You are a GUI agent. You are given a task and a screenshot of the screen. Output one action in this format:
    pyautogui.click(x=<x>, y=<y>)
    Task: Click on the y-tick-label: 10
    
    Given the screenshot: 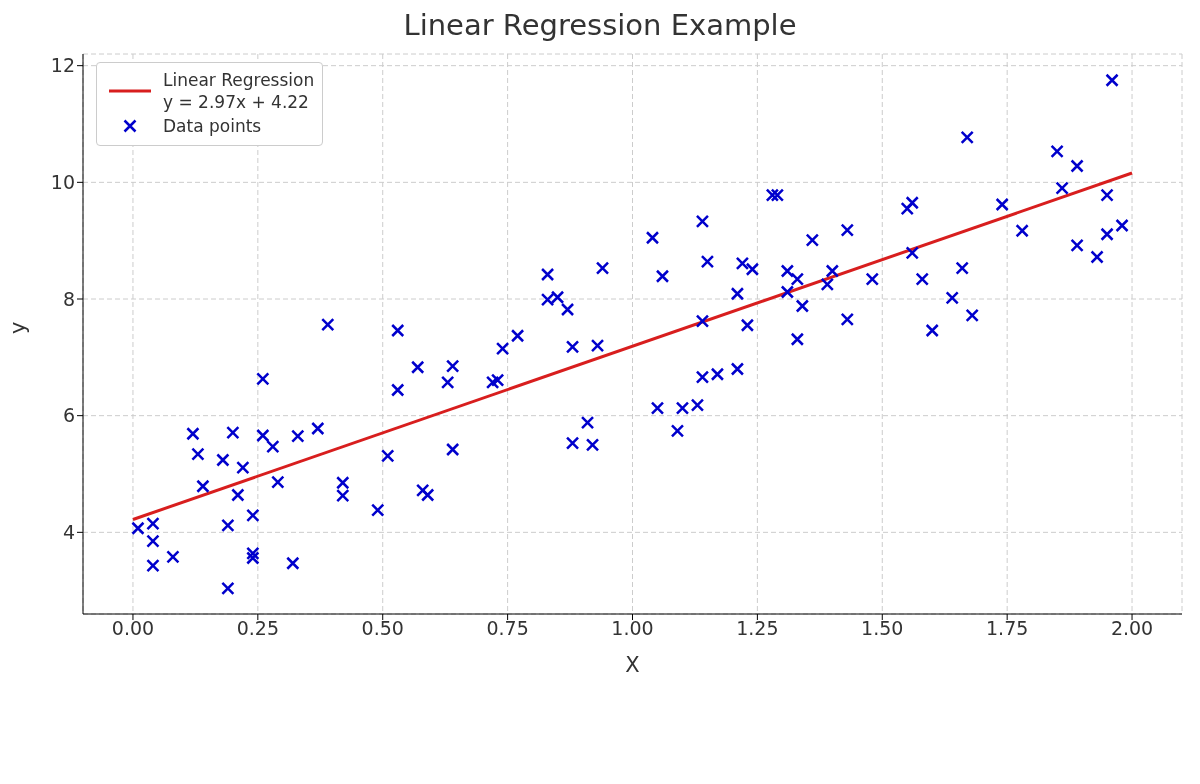 What is the action you would take?
    pyautogui.click(x=62, y=182)
    